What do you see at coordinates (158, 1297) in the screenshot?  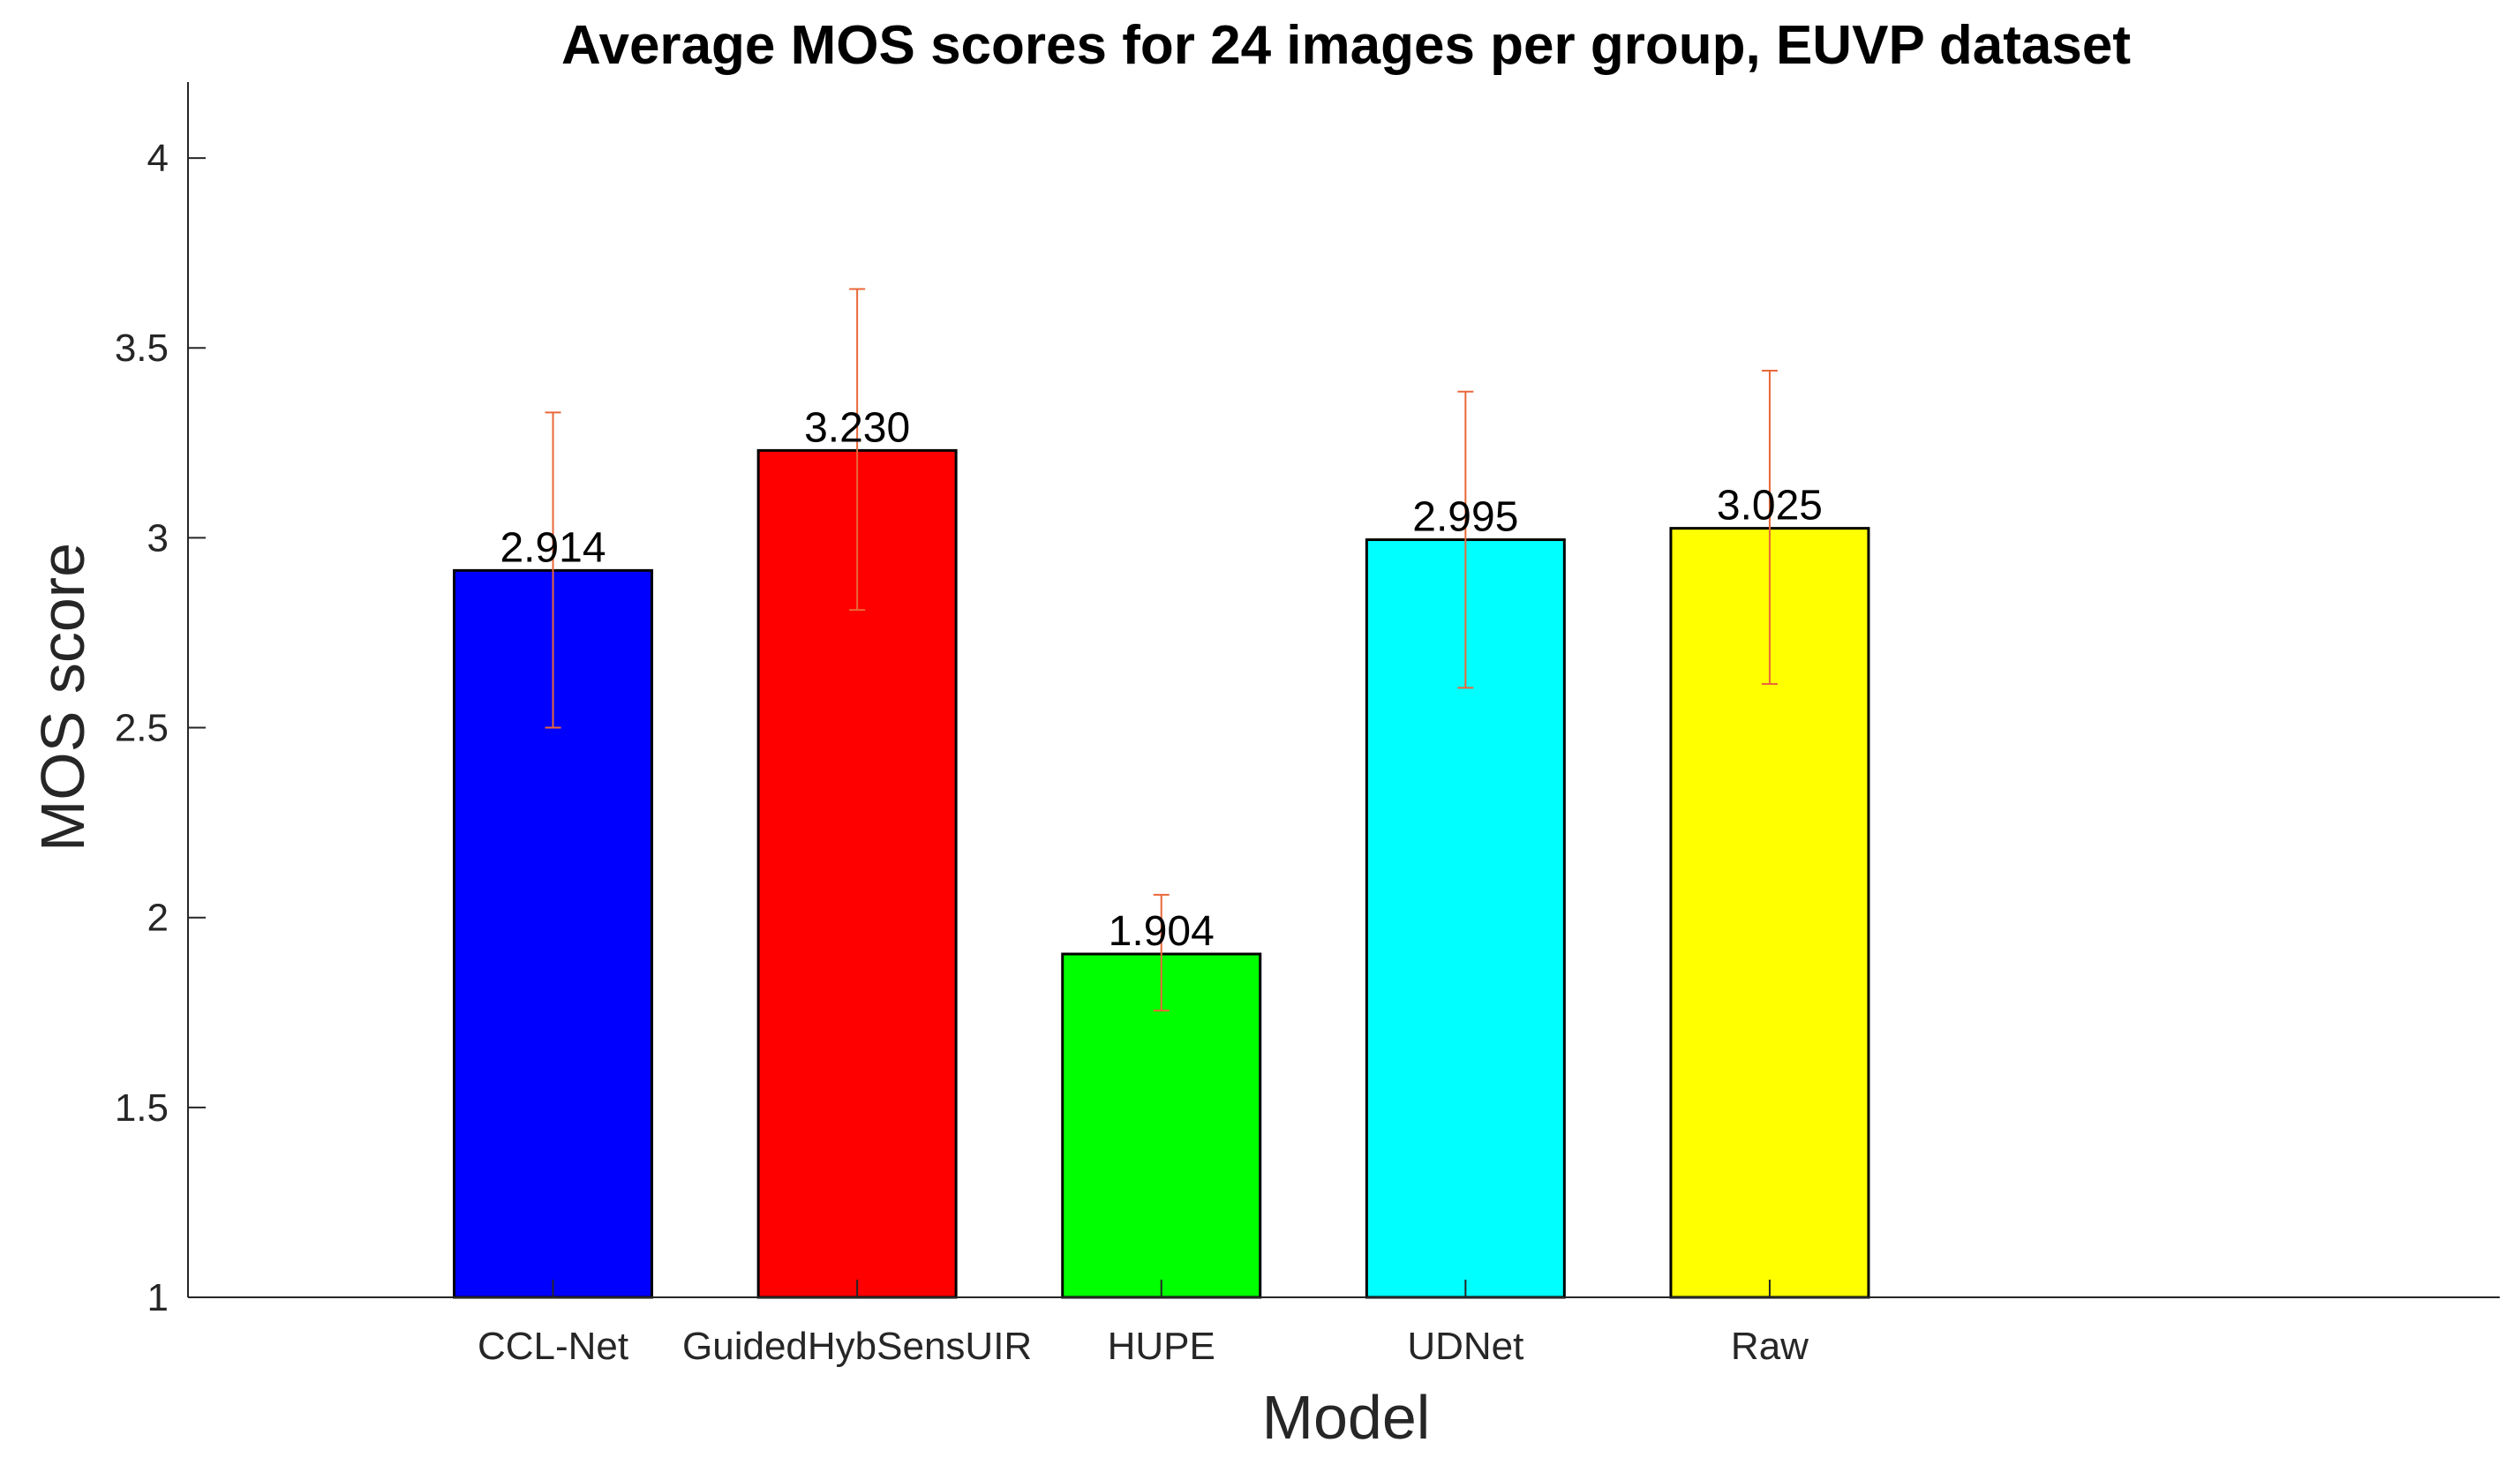 I see `y-tick-label: 1` at bounding box center [158, 1297].